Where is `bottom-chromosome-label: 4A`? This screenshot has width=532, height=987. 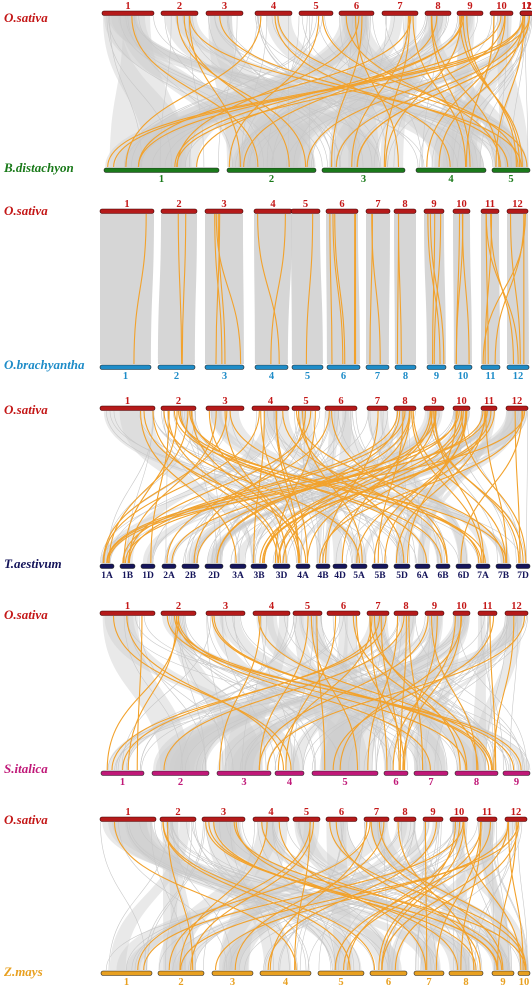 bottom-chromosome-label: 4A is located at coordinates (303, 576).